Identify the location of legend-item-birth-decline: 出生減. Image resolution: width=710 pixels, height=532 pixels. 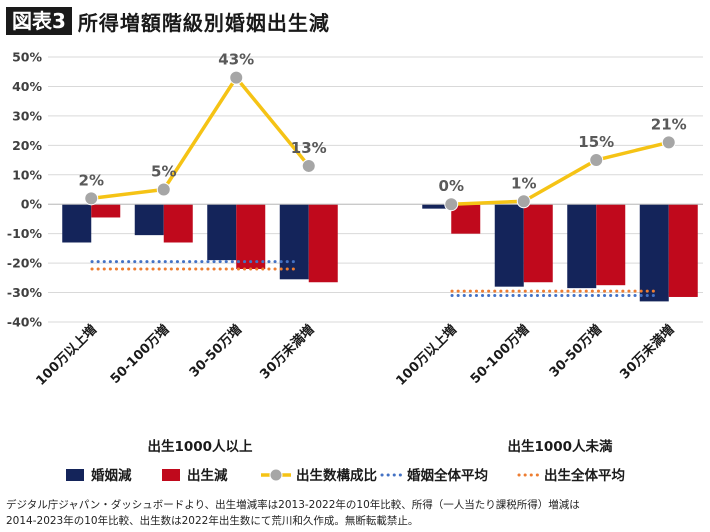
(195, 475).